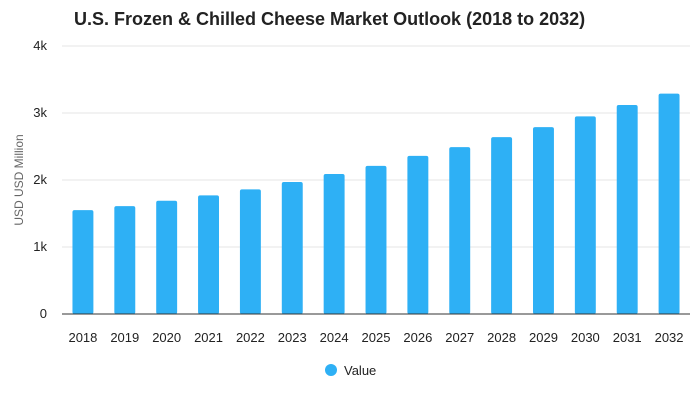  Describe the element at coordinates (166, 337) in the screenshot. I see `x-tick-label: 2020` at that location.